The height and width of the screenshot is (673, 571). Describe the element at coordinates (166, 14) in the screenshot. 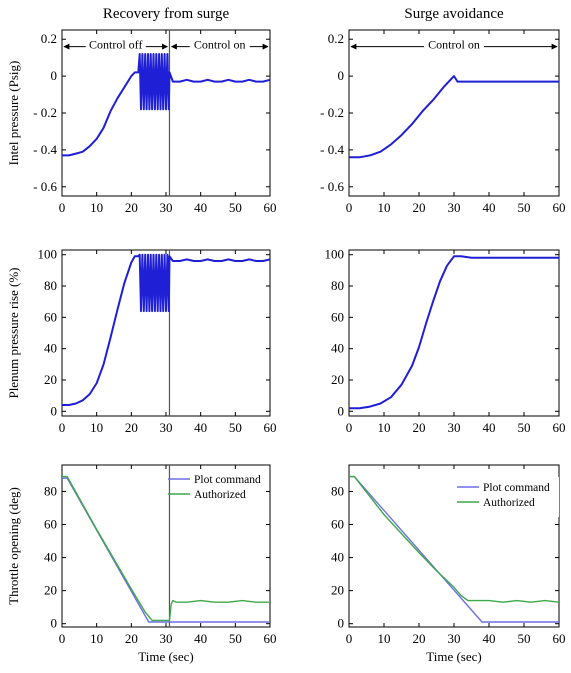

I see `col-title-recovery: Recovery from surge` at that location.